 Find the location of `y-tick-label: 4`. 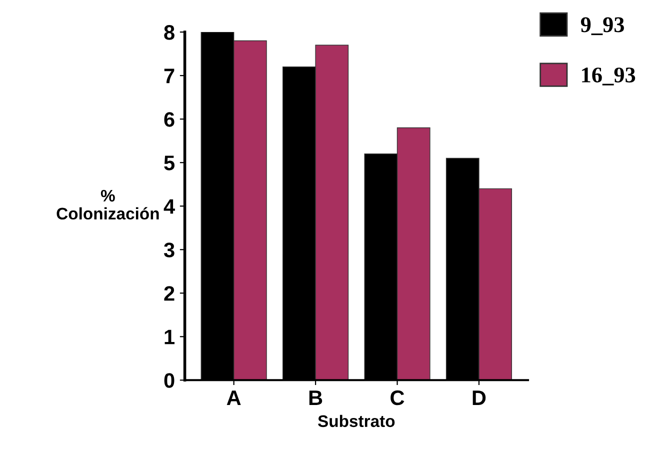

y-tick-label: 4 is located at coordinates (169, 206).